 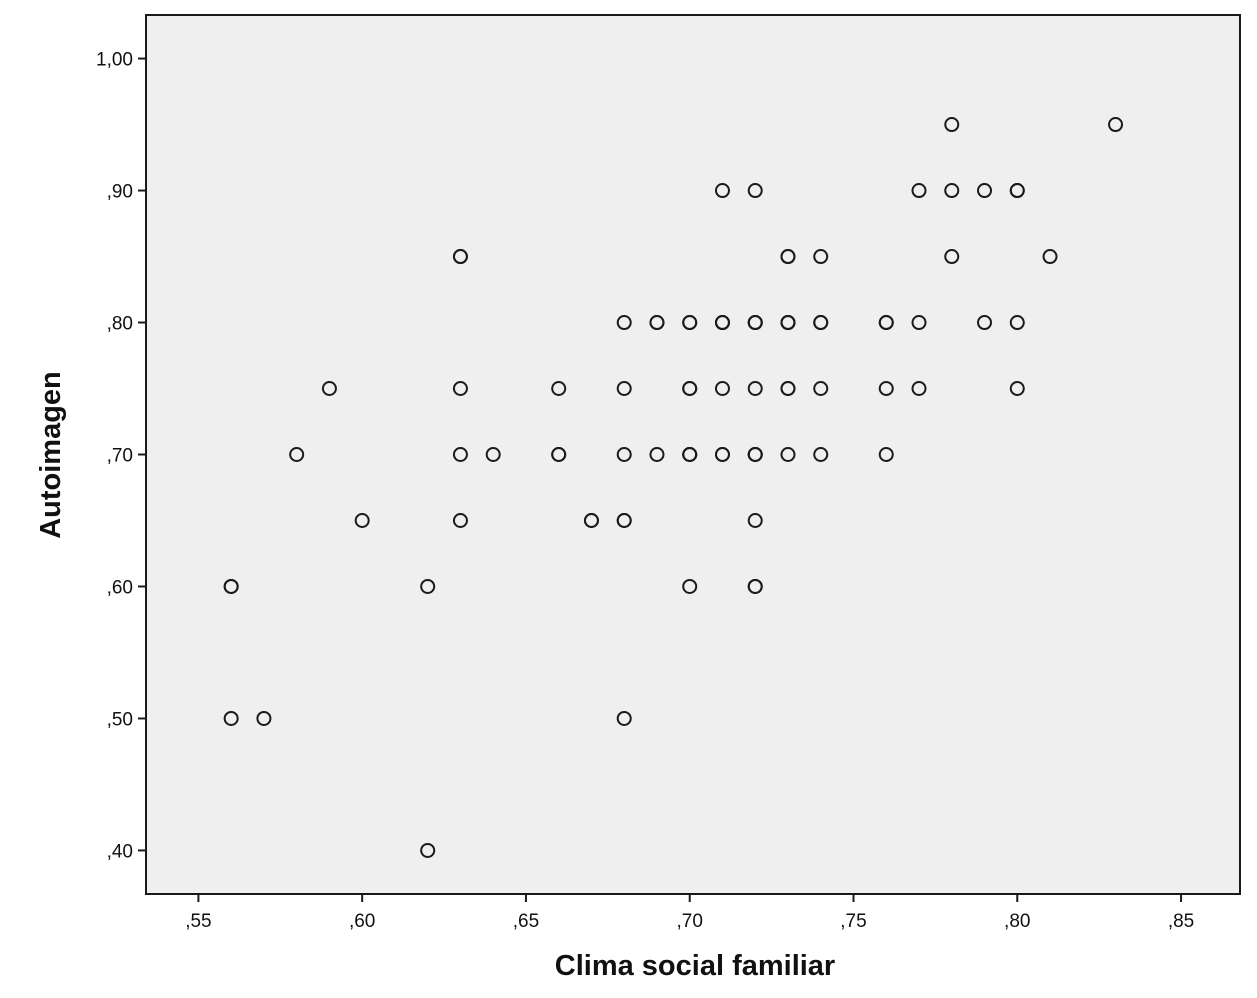 What do you see at coordinates (198, 921) in the screenshot?
I see `x-tick-label: ,55` at bounding box center [198, 921].